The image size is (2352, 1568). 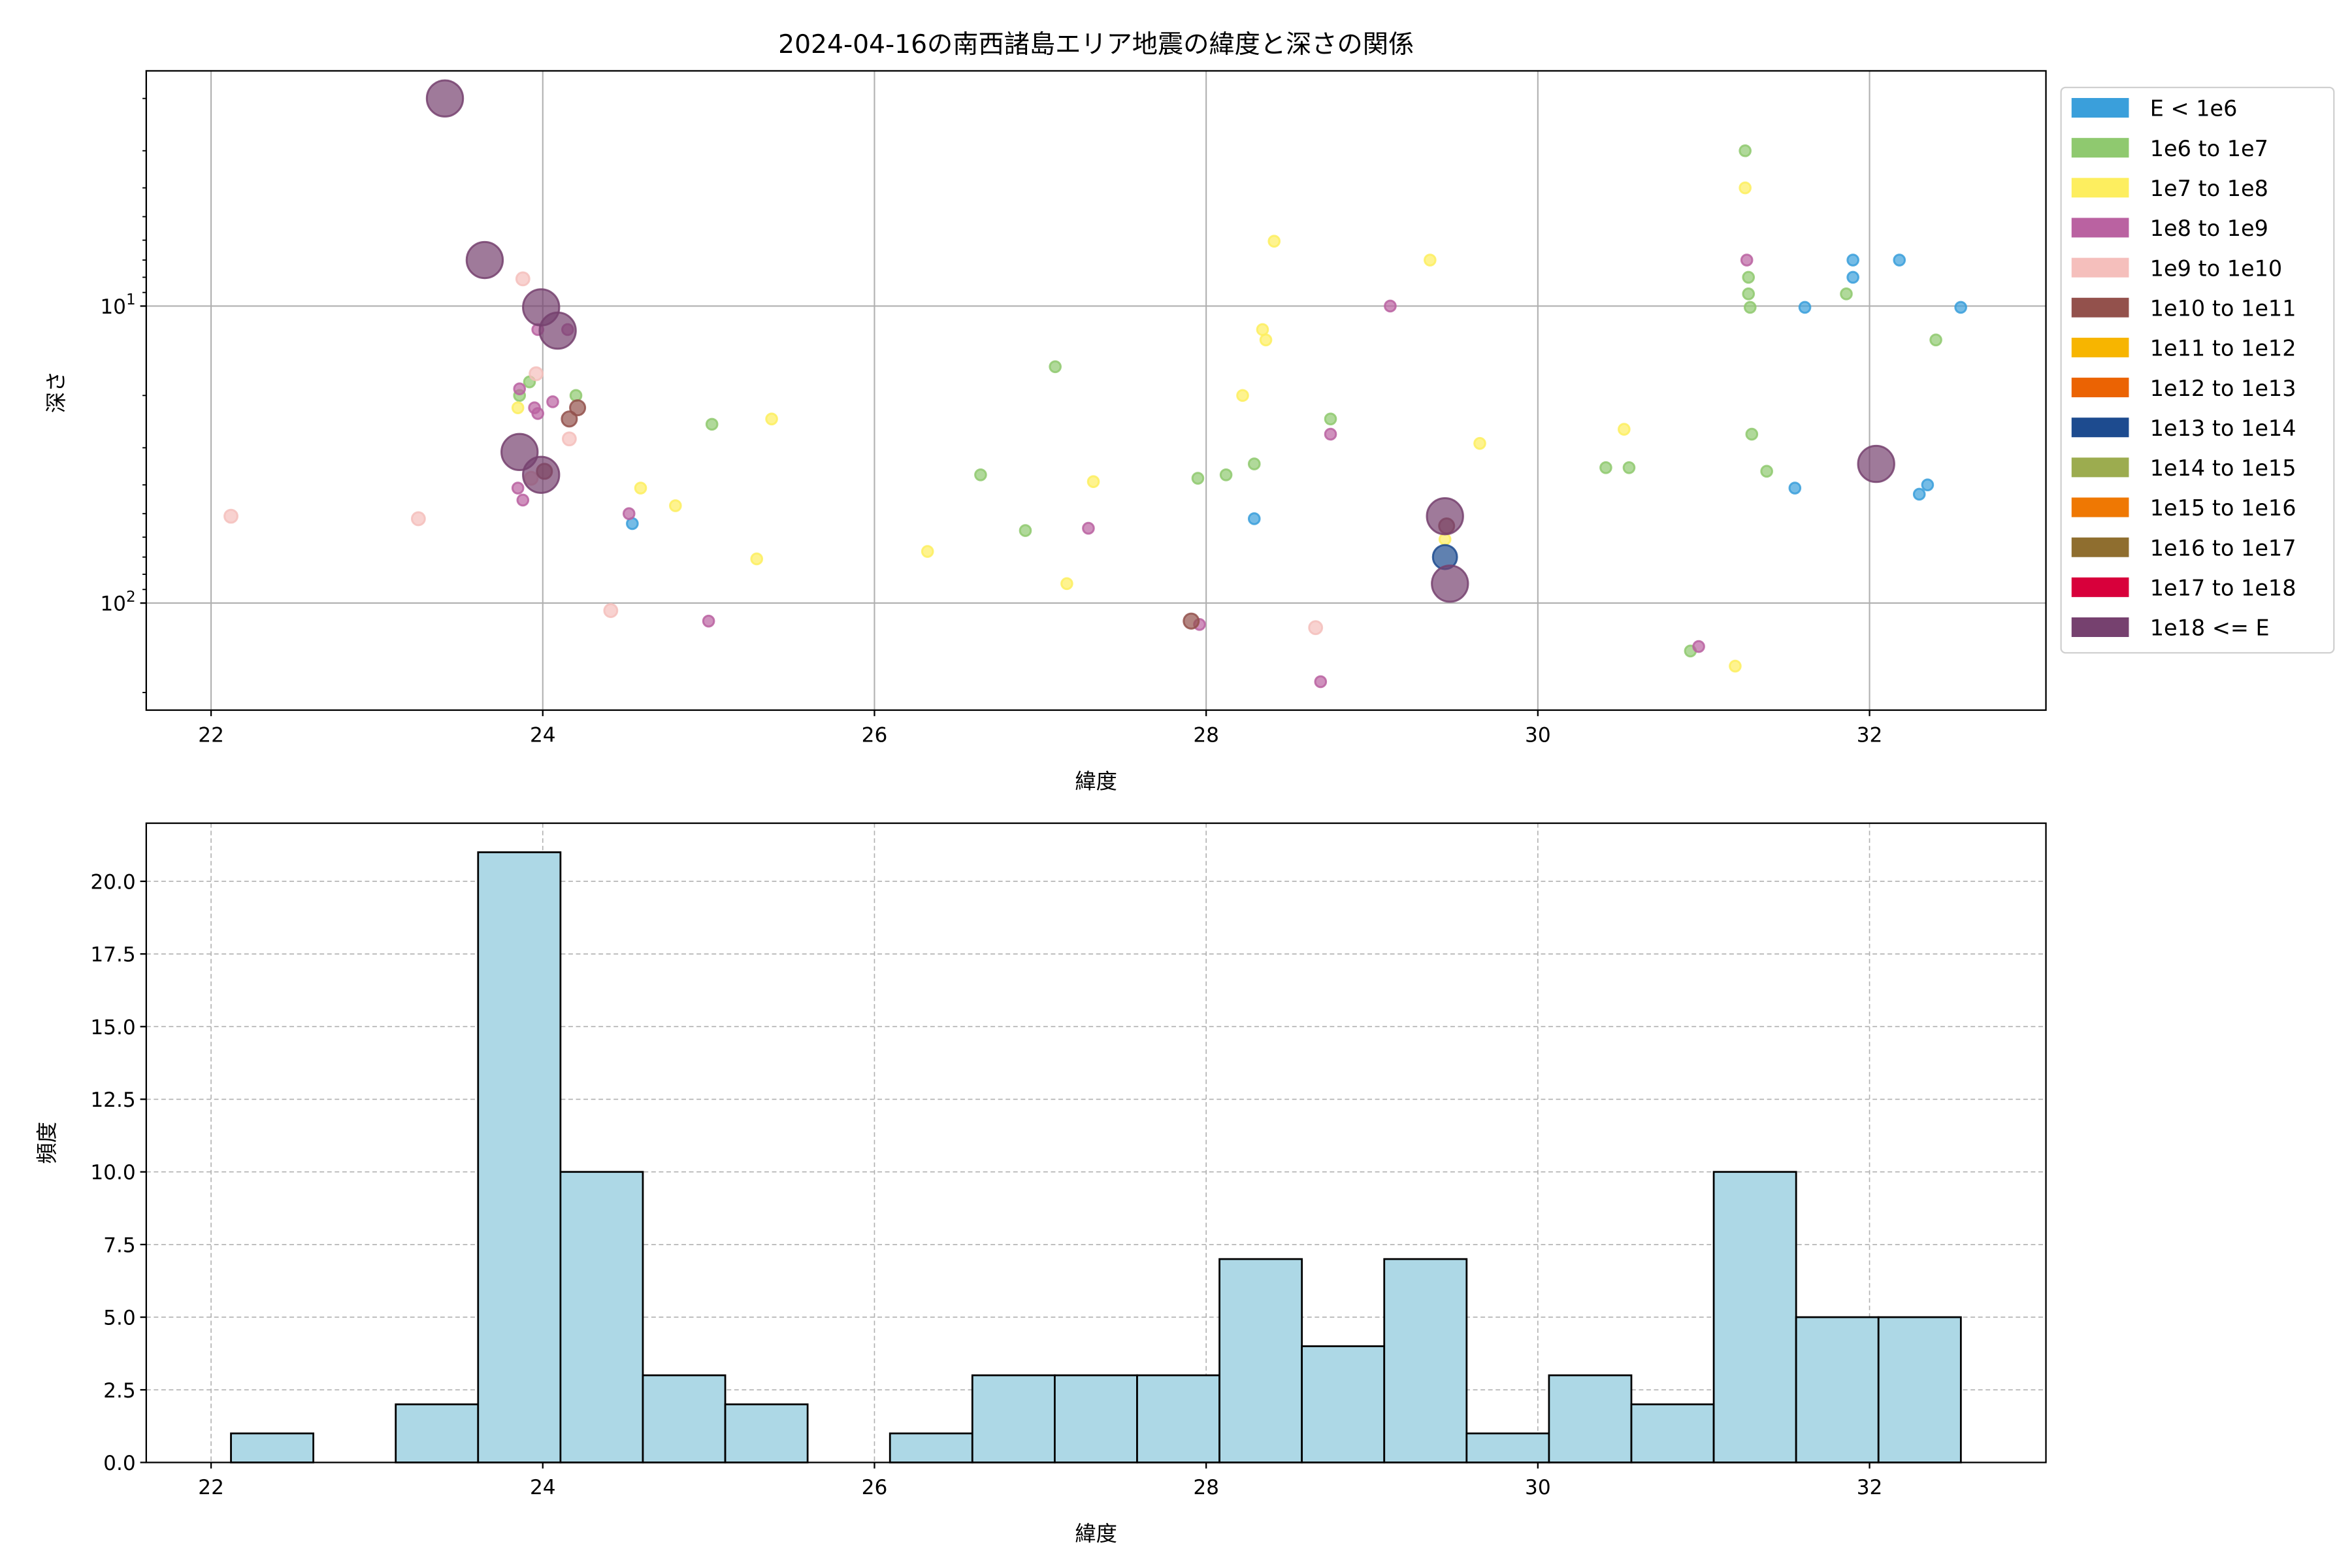 What do you see at coordinates (2223, 588) in the screenshot?
I see `legend-label: 1e17 to 1e18` at bounding box center [2223, 588].